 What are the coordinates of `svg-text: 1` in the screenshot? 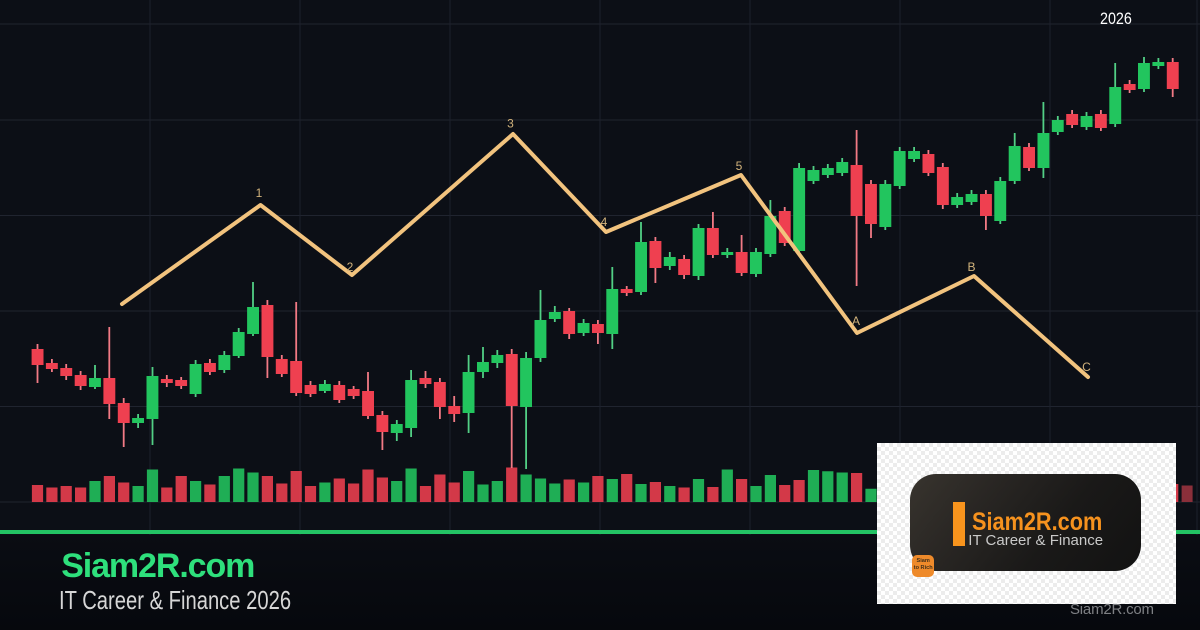 It's located at (259, 193).